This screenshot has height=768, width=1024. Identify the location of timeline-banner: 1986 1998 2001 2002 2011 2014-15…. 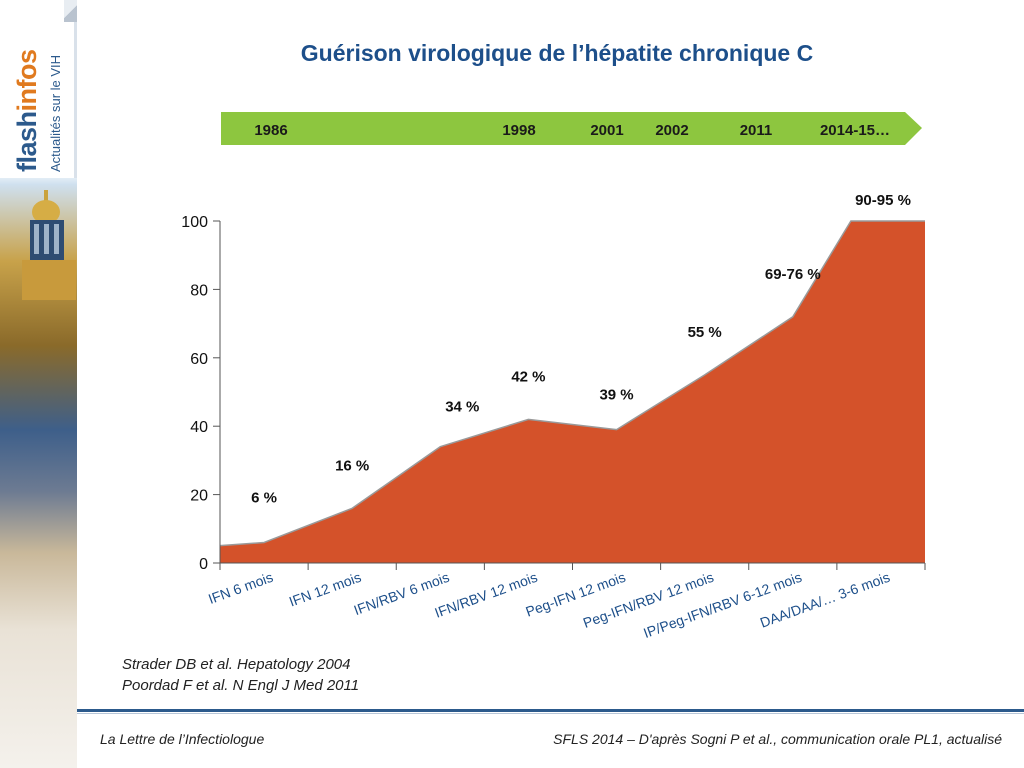
(571, 128).